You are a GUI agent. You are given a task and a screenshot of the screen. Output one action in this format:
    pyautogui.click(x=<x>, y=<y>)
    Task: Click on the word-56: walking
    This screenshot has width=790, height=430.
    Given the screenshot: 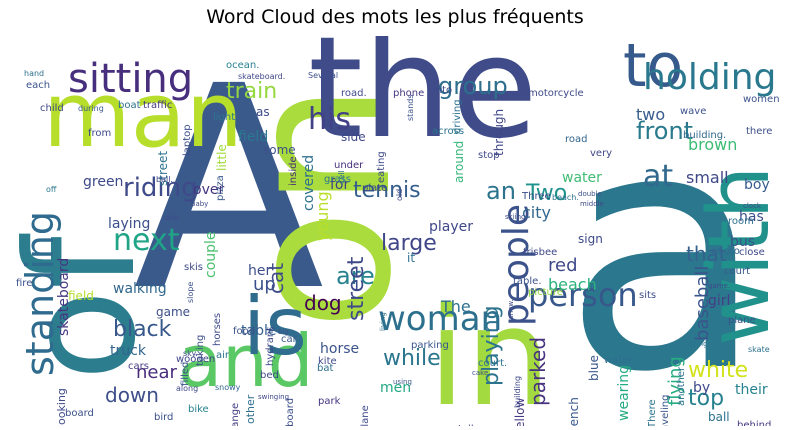 What is the action you would take?
    pyautogui.click(x=140, y=289)
    